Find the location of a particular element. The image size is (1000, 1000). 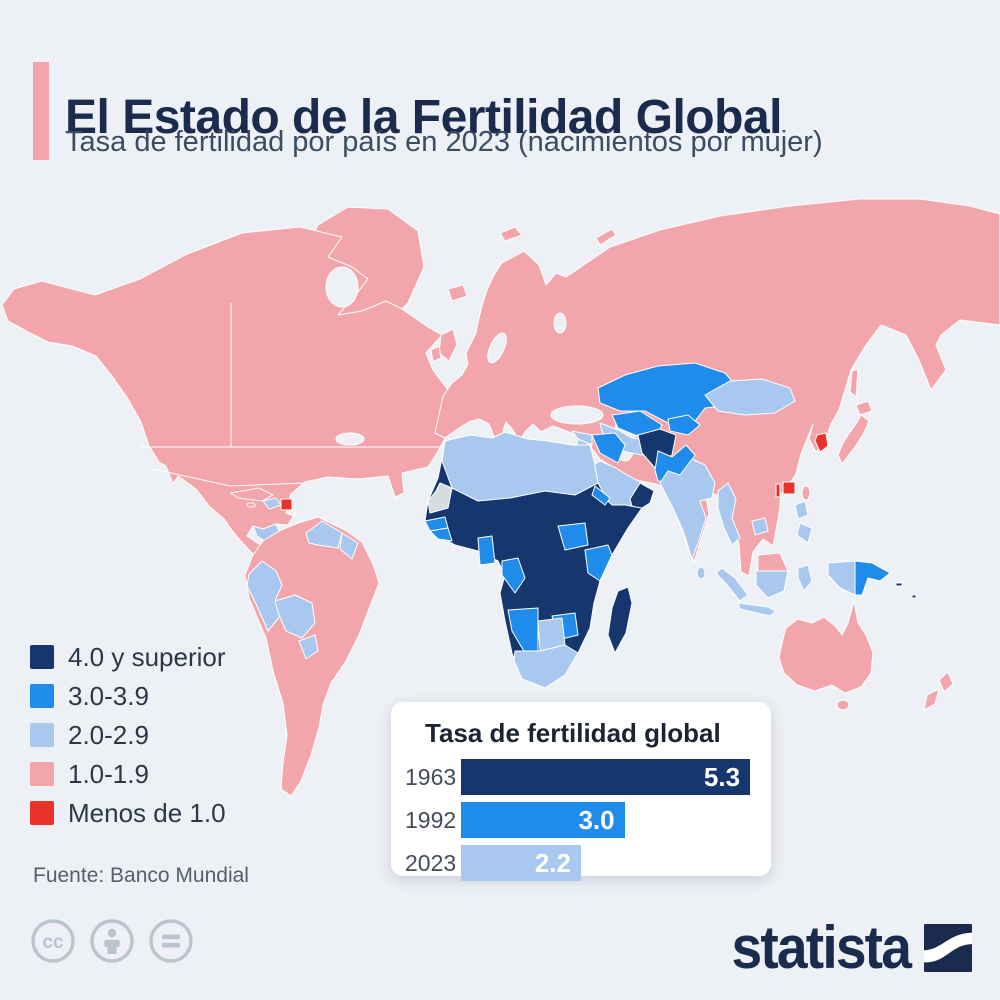

region-kenya is located at coordinates (598, 563).